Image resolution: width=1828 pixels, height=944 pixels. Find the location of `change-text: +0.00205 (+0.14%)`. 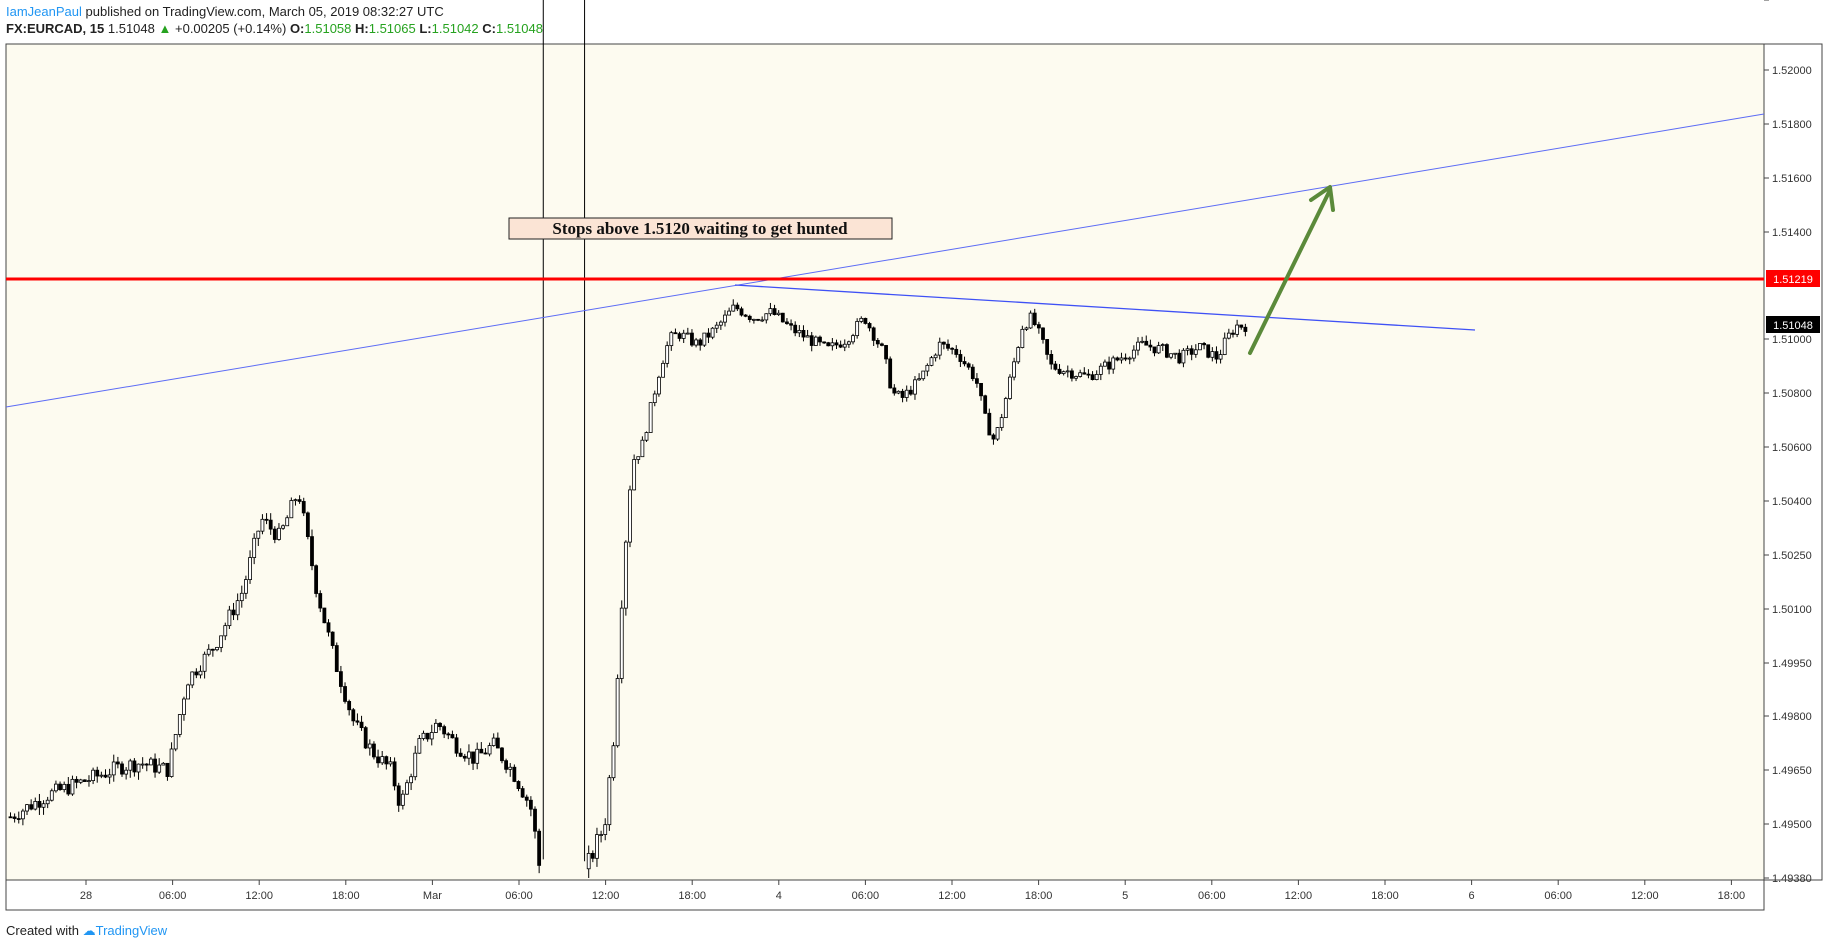

change-text: +0.00205 (+0.14%) is located at coordinates (231, 28).